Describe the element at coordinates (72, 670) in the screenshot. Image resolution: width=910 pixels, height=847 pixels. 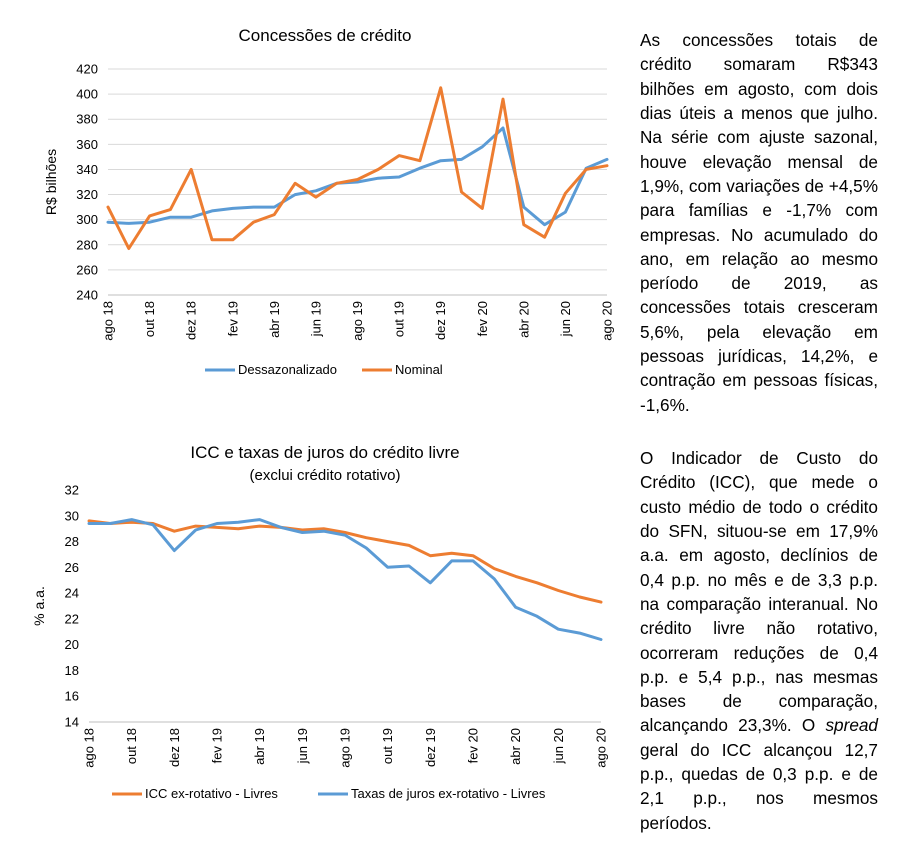
I see `y-tick-label: 18` at that location.